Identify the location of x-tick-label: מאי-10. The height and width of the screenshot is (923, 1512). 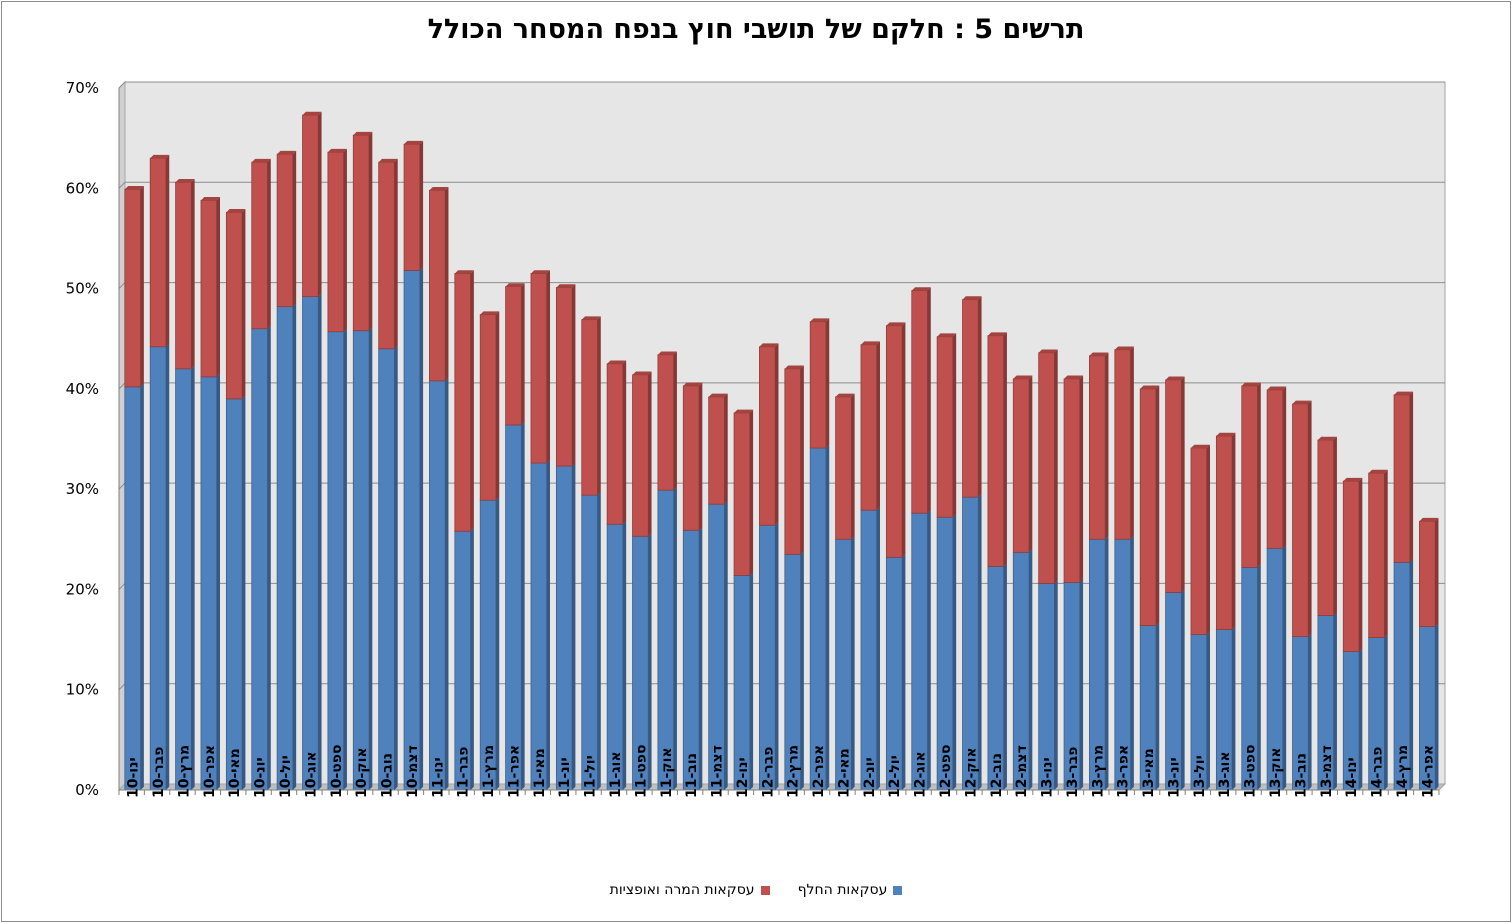
(235, 773).